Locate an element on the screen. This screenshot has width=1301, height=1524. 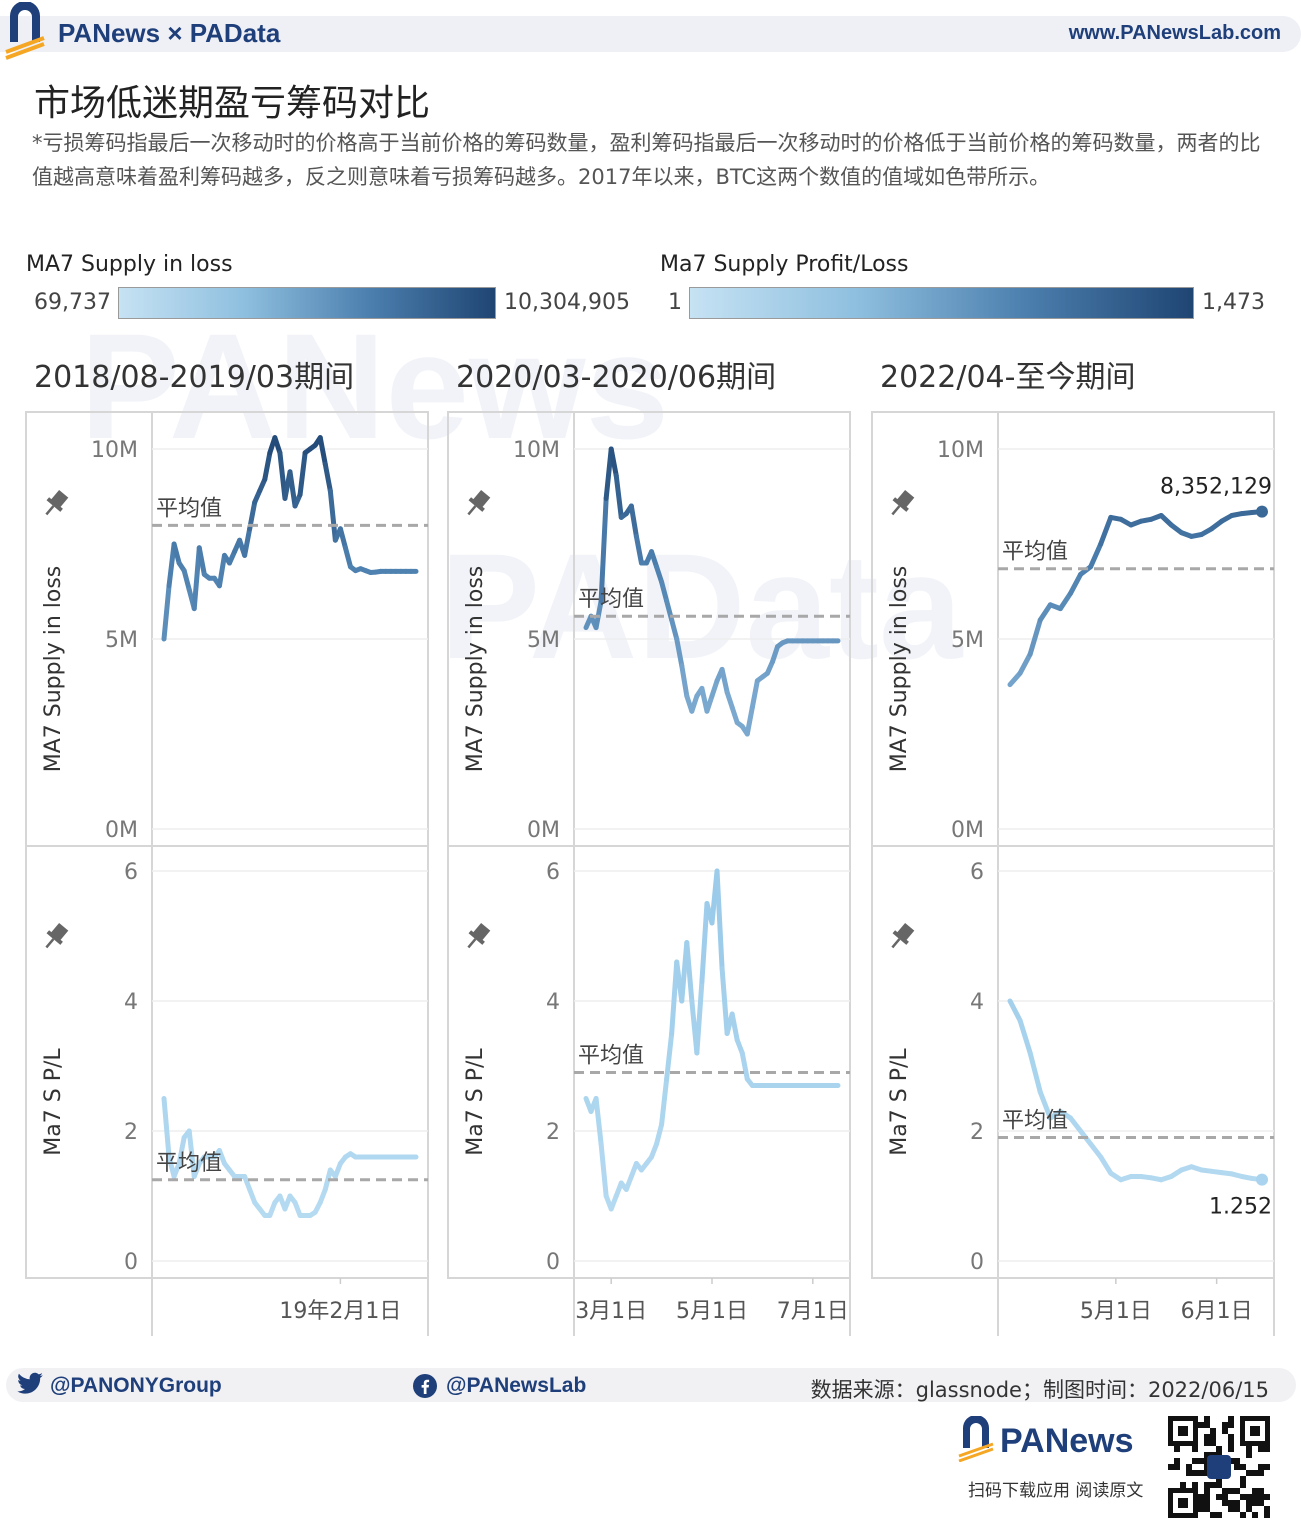
average-label: 平均值 is located at coordinates (189, 1163).